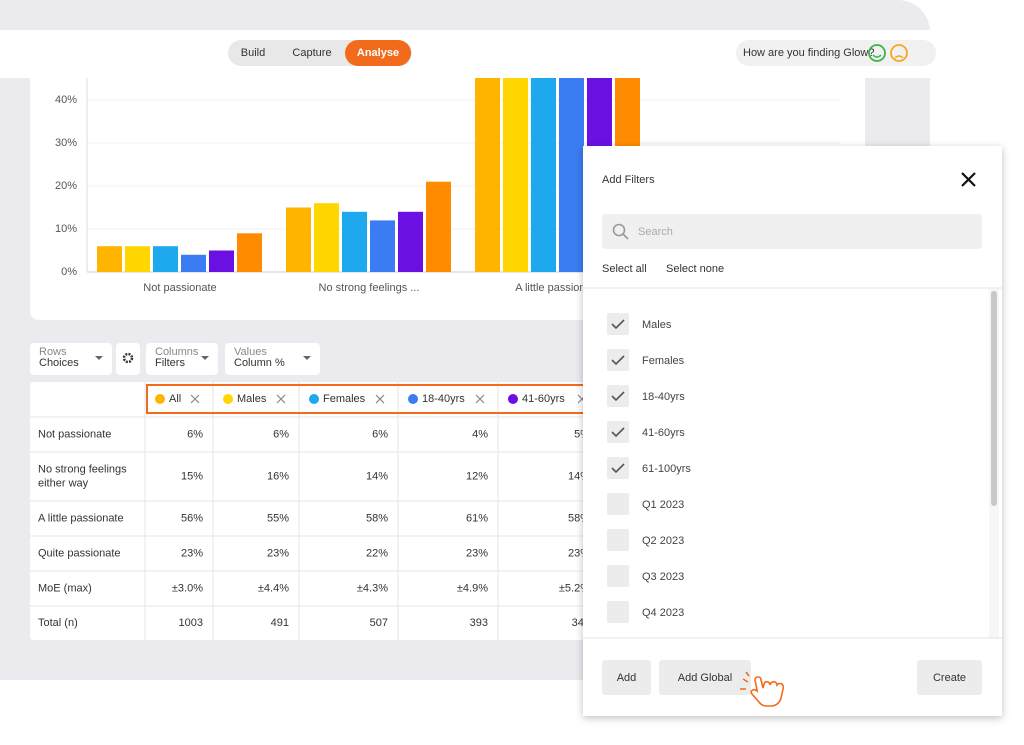 This screenshot has height=745, width=1024. I want to click on tab: Analyse, so click(378, 53).